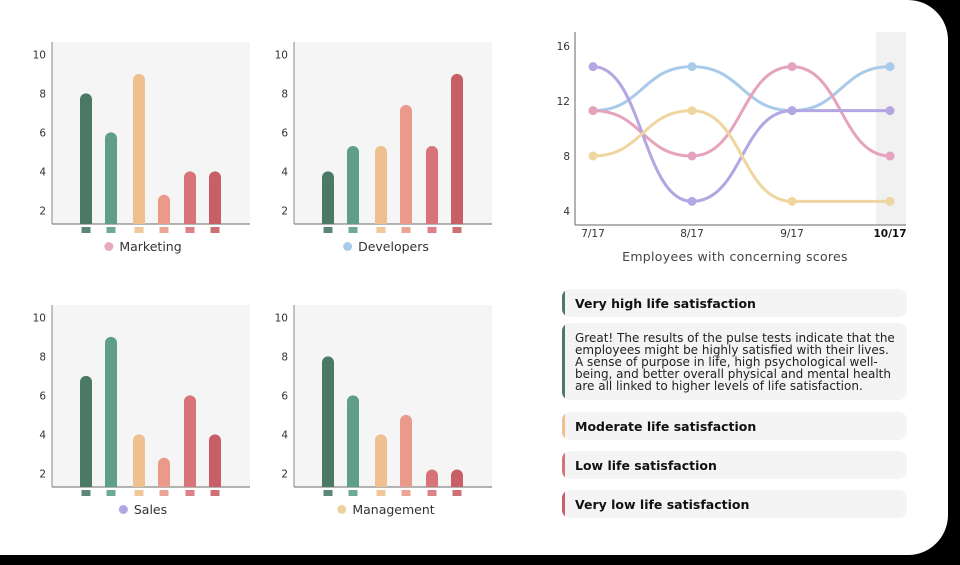  What do you see at coordinates (593, 234) in the screenshot?
I see `x-tick-label: 7/17` at bounding box center [593, 234].